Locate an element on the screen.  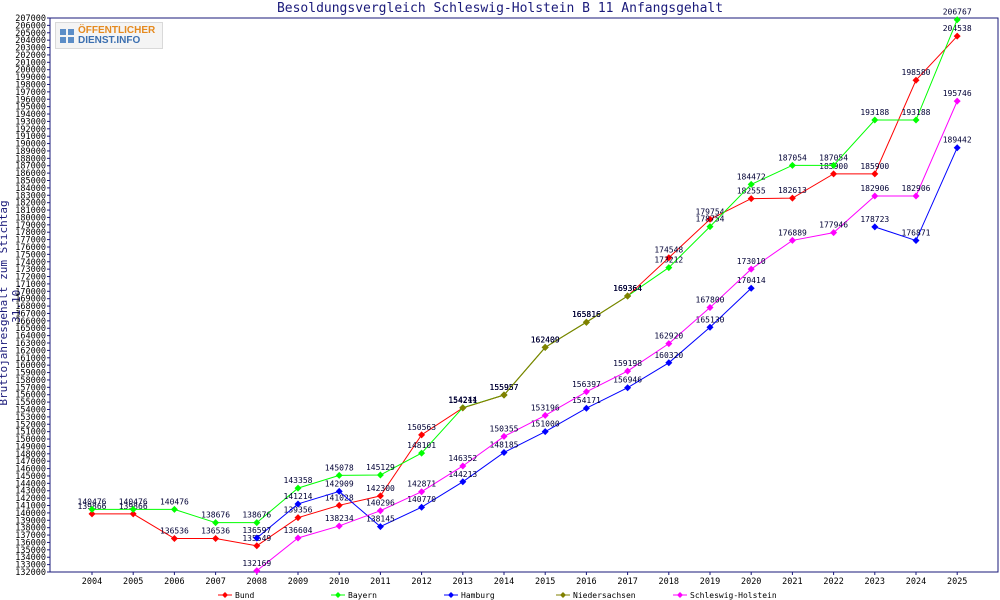
y-tick-label: 136000 is located at coordinates (30, 543).